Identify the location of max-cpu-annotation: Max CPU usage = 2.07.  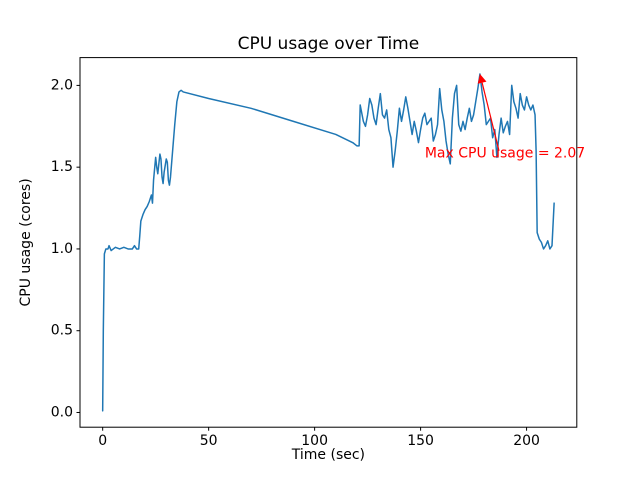
(505, 153).